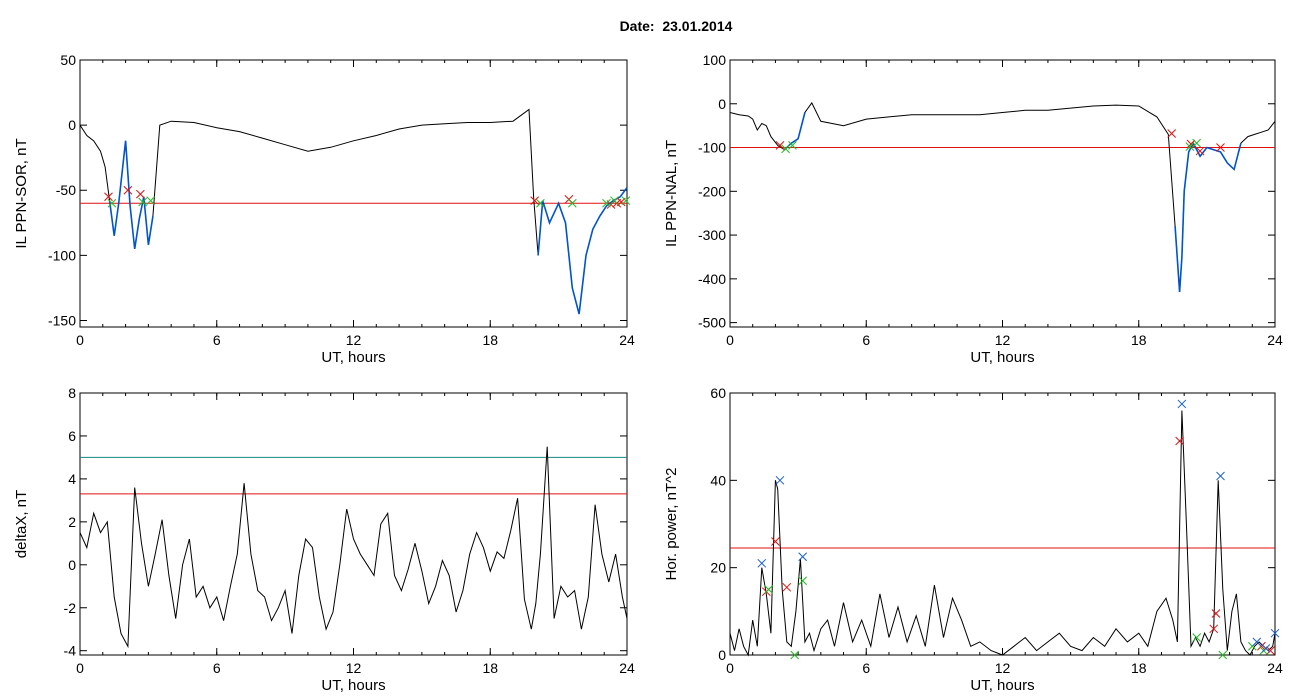 The height and width of the screenshot is (700, 1300). What do you see at coordinates (353, 357) in the screenshot?
I see `x-axis-label: UT, hours` at bounding box center [353, 357].